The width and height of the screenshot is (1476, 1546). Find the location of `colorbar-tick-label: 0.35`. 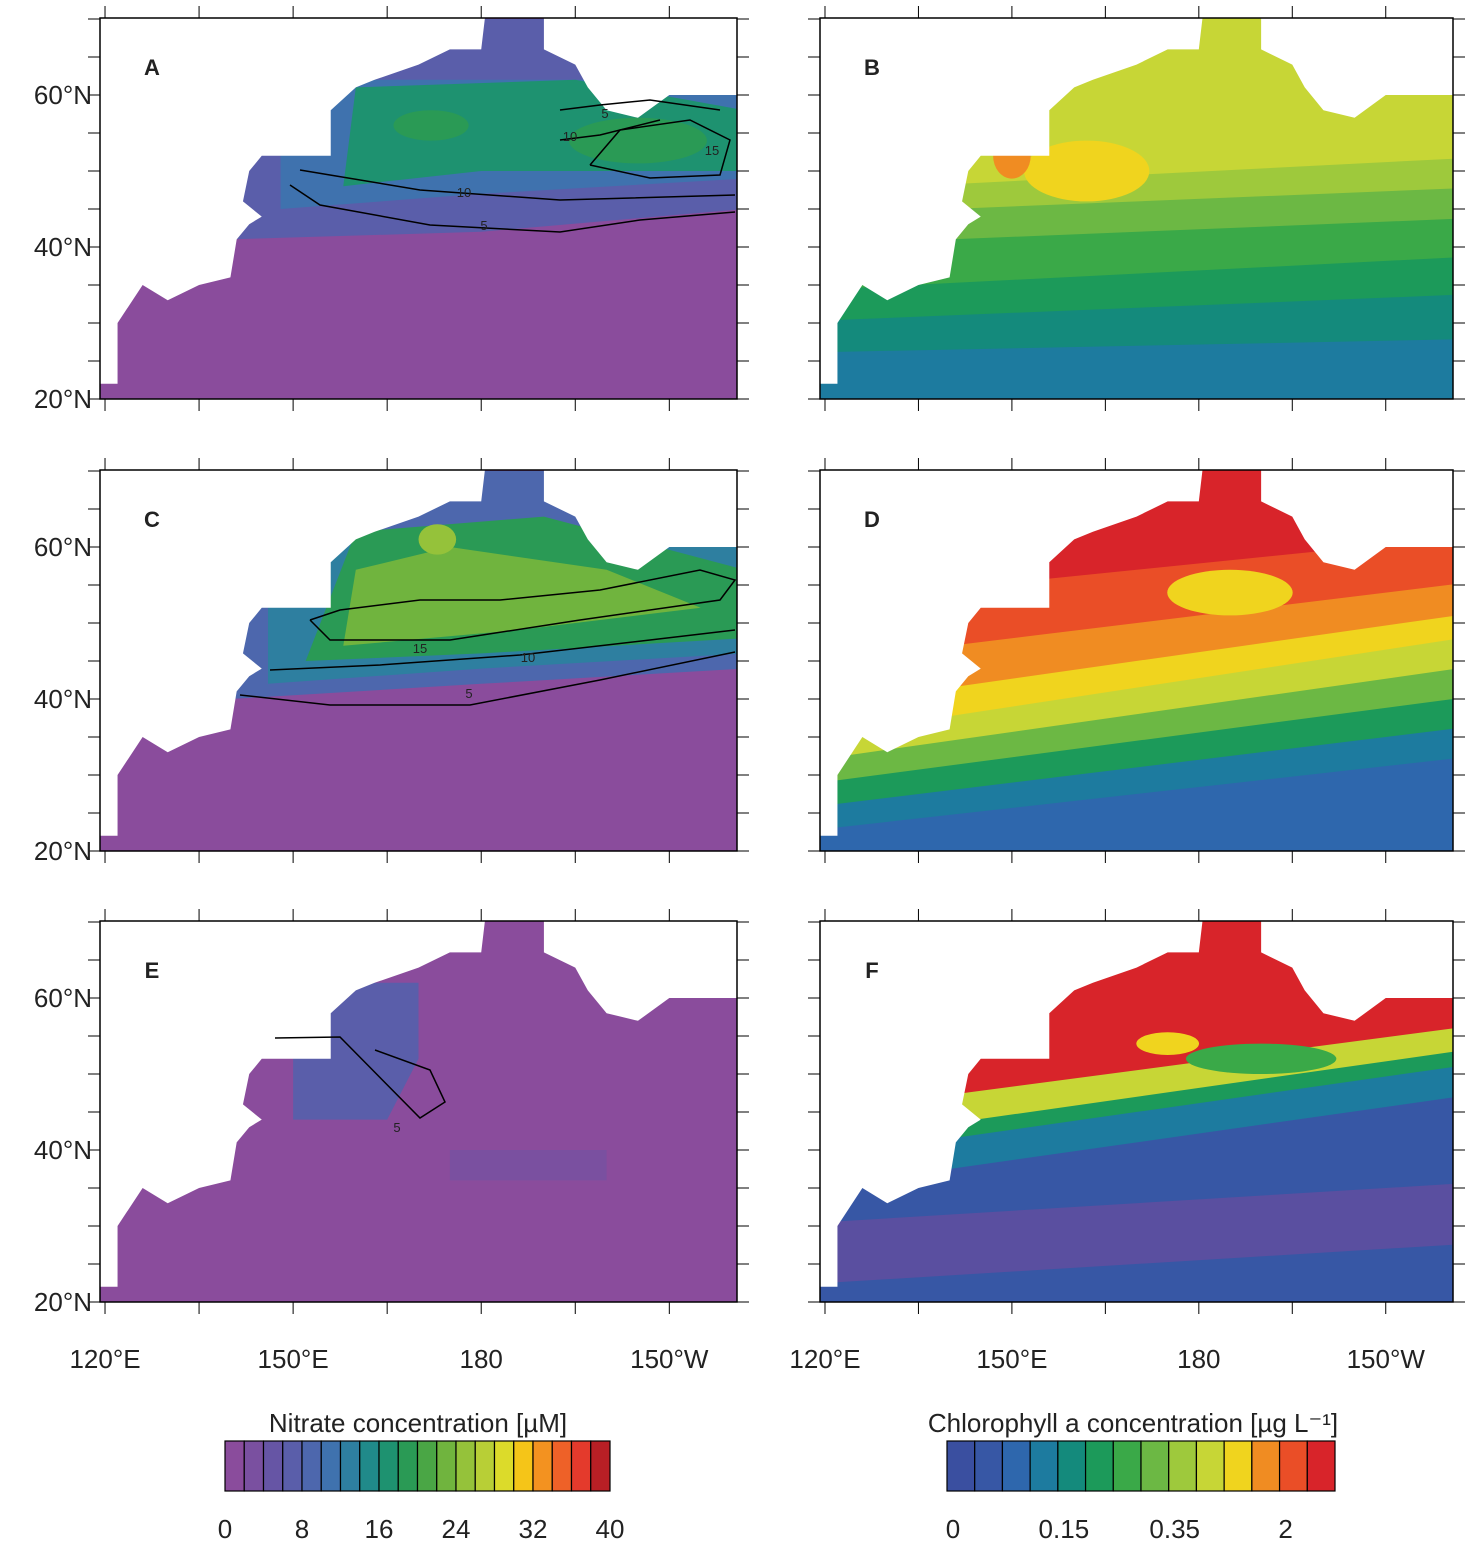

colorbar-tick-label: 0.35 is located at coordinates (1174, 1527).